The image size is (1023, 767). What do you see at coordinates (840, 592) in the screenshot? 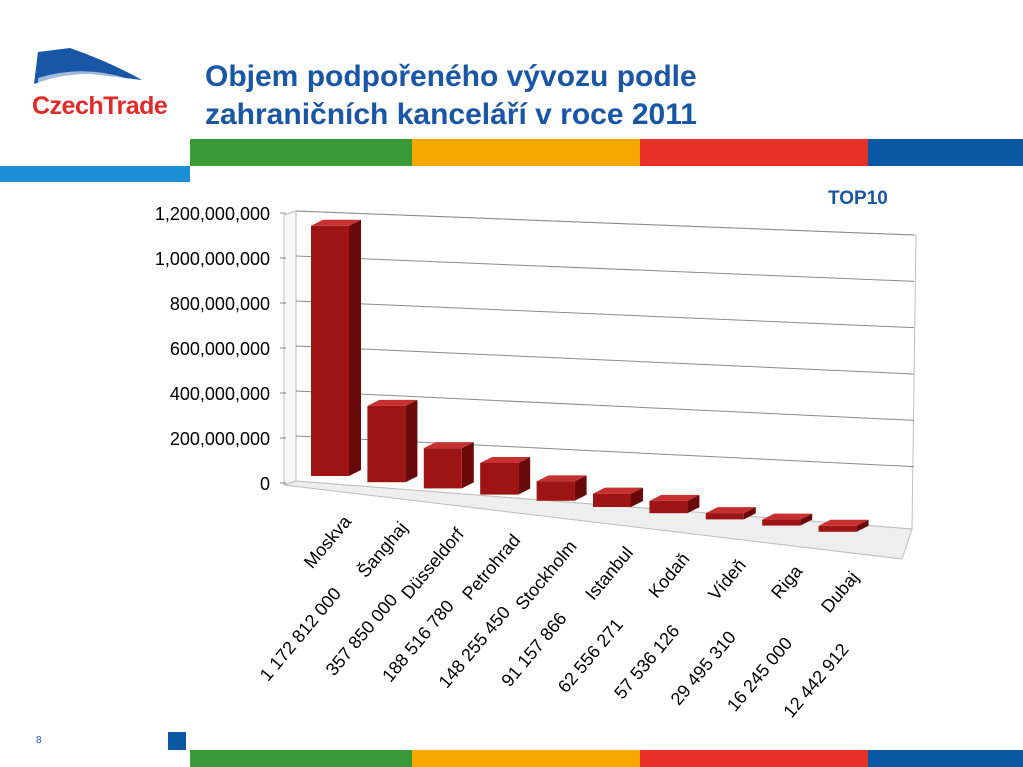
I see `x-category-label: Dubaj` at bounding box center [840, 592].